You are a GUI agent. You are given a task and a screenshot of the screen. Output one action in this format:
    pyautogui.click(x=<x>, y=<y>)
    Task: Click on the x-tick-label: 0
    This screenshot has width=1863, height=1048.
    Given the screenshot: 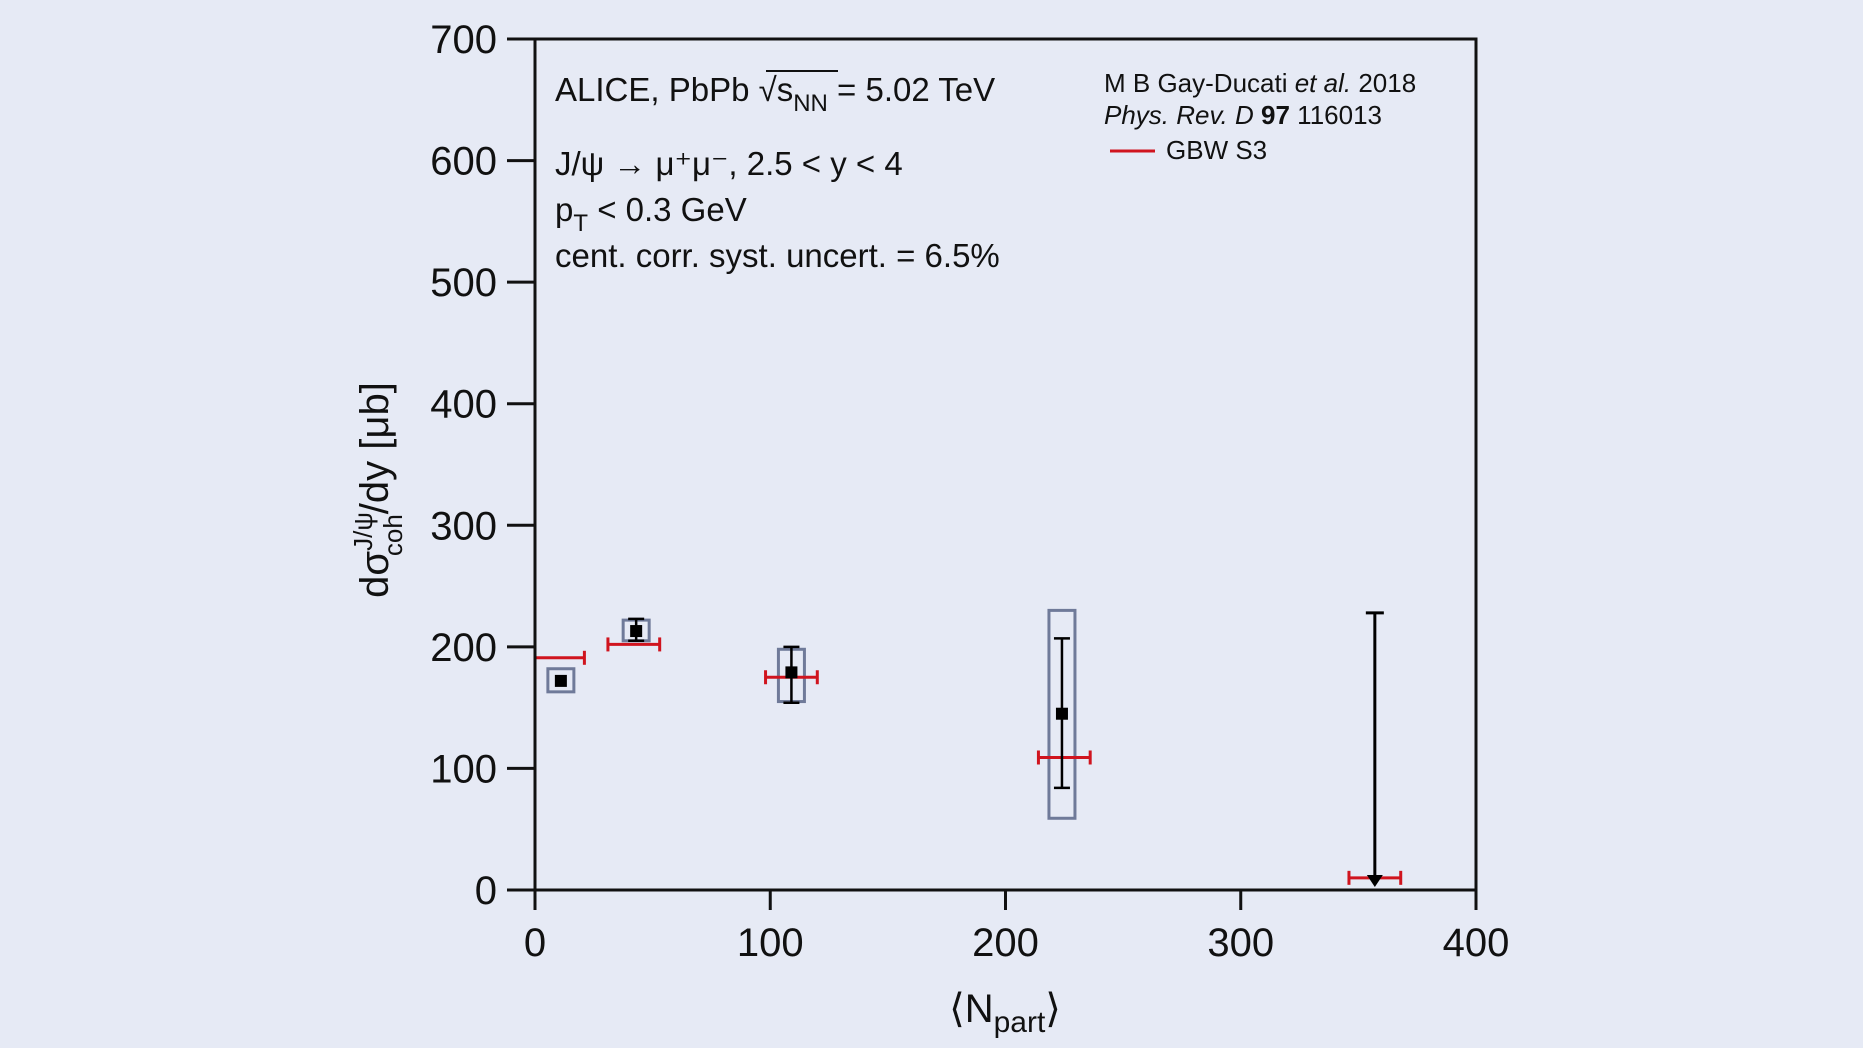 What is the action you would take?
    pyautogui.click(x=535, y=943)
    